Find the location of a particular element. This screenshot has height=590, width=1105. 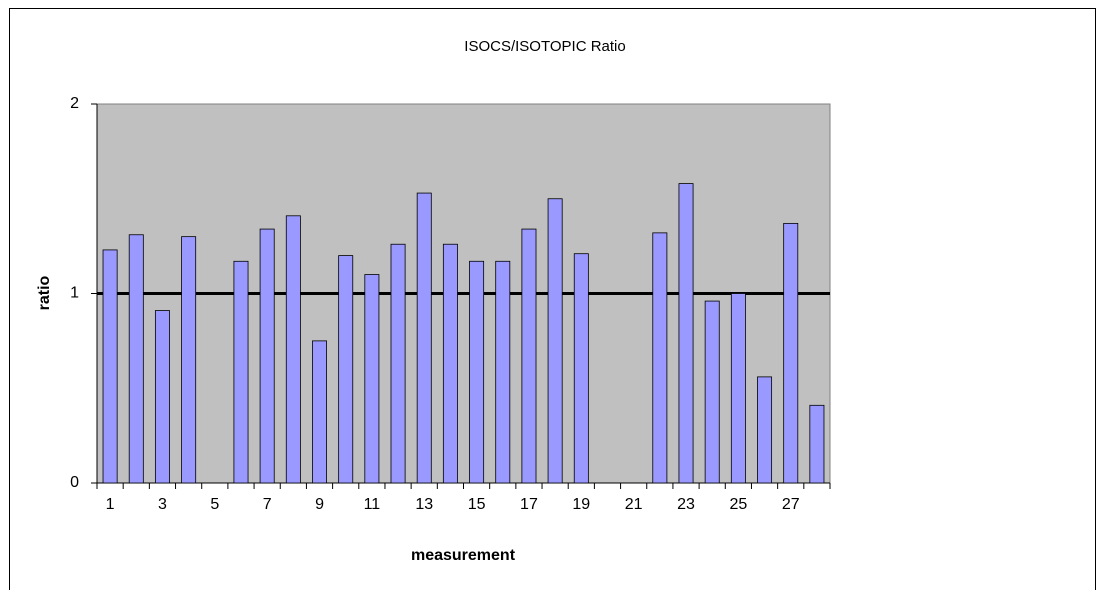

x-tick-label: 9 is located at coordinates (319, 504).